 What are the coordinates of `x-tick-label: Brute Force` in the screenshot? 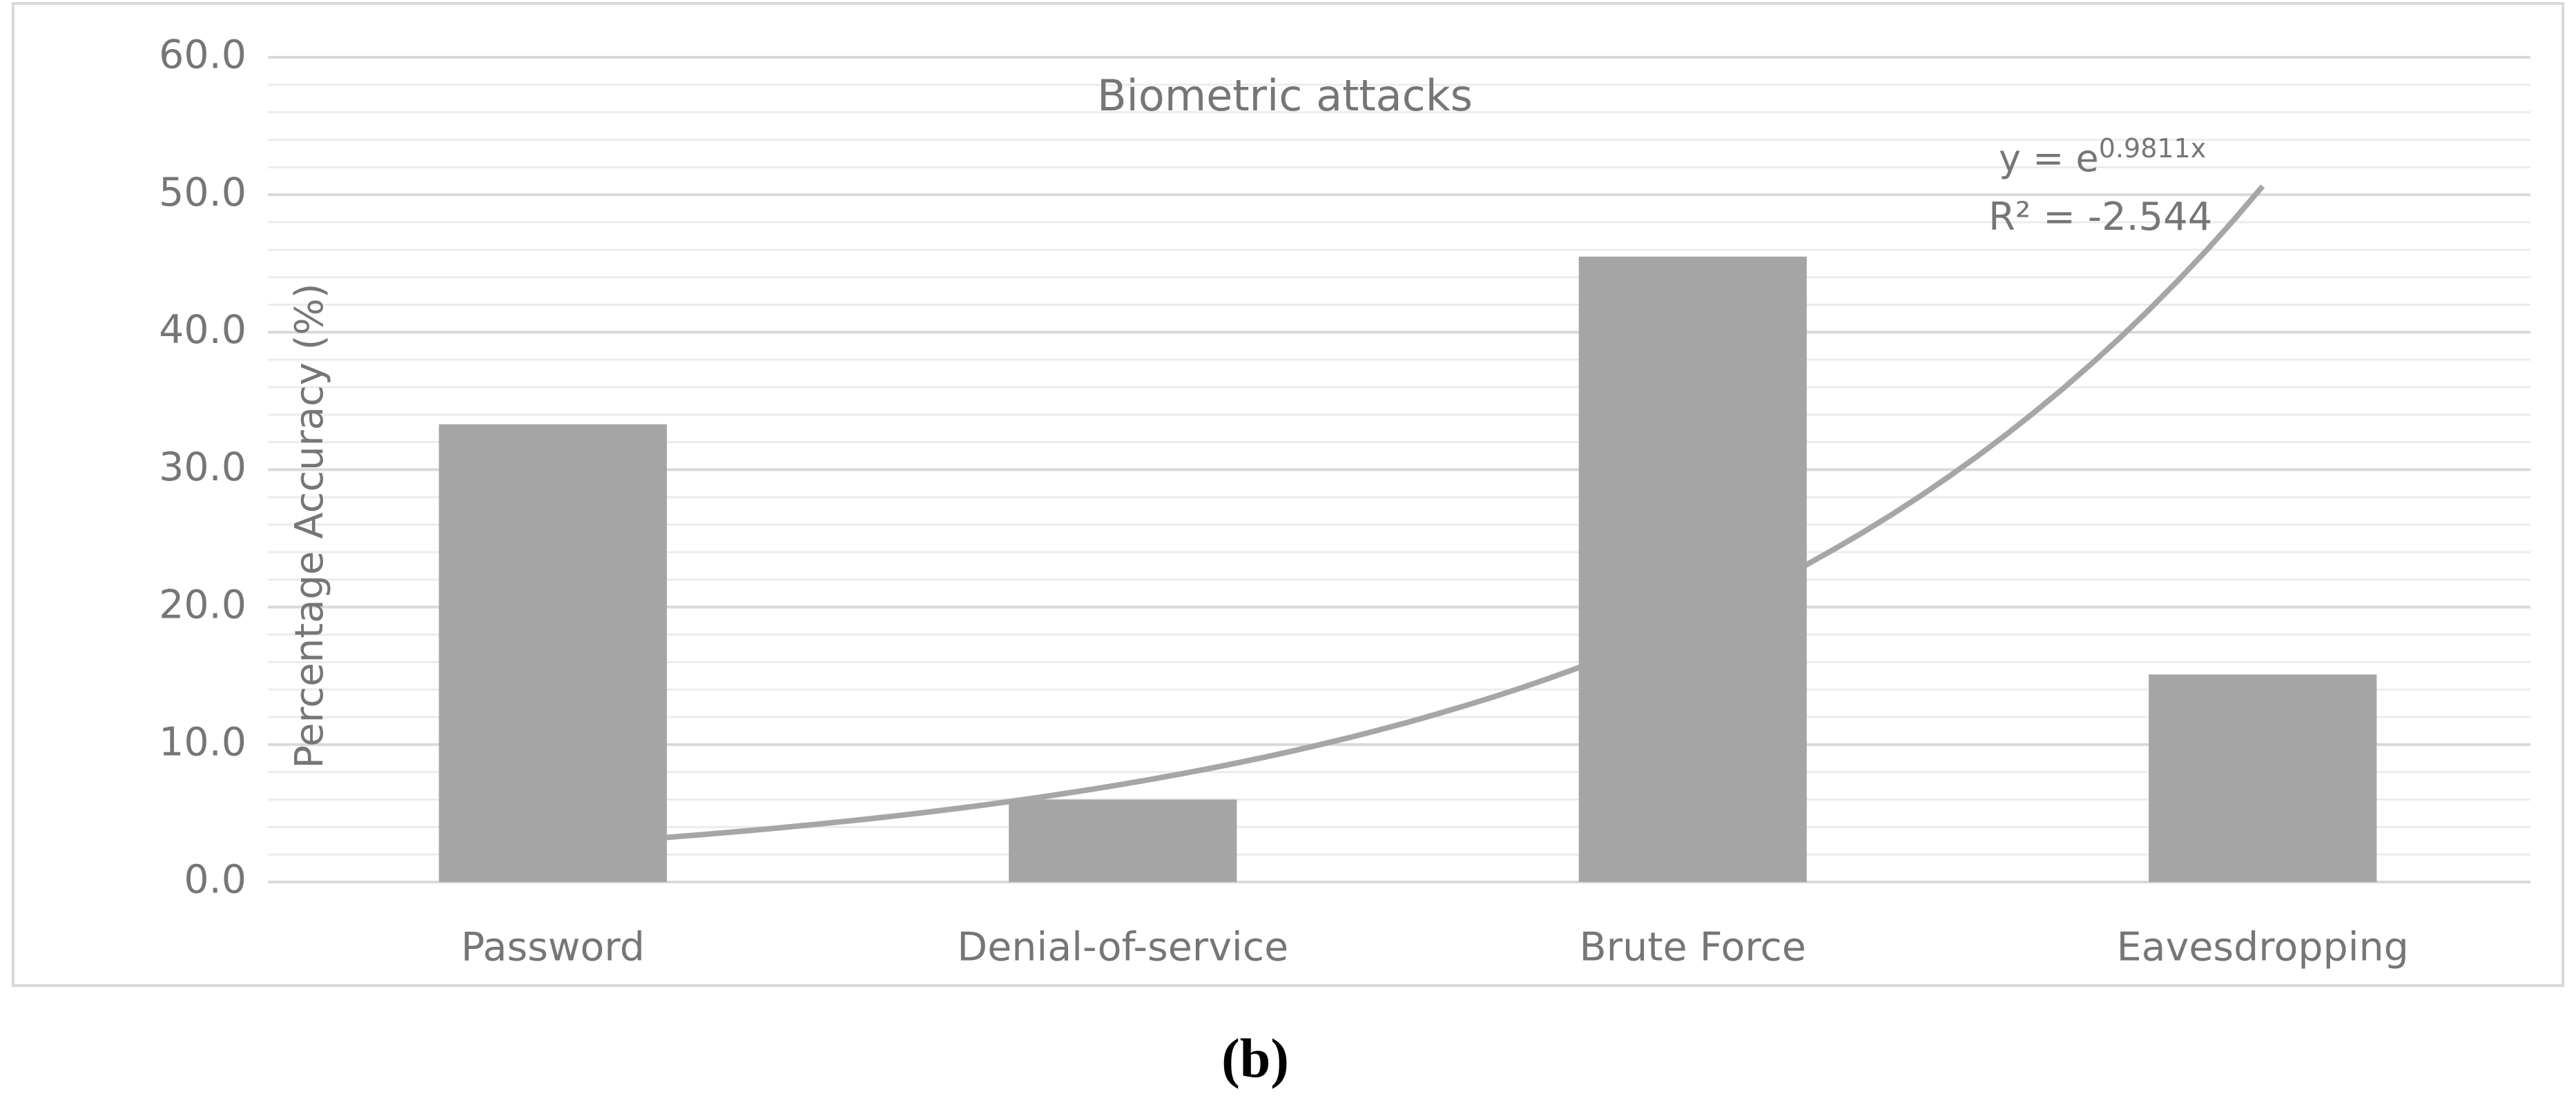 It's located at (1693, 947).